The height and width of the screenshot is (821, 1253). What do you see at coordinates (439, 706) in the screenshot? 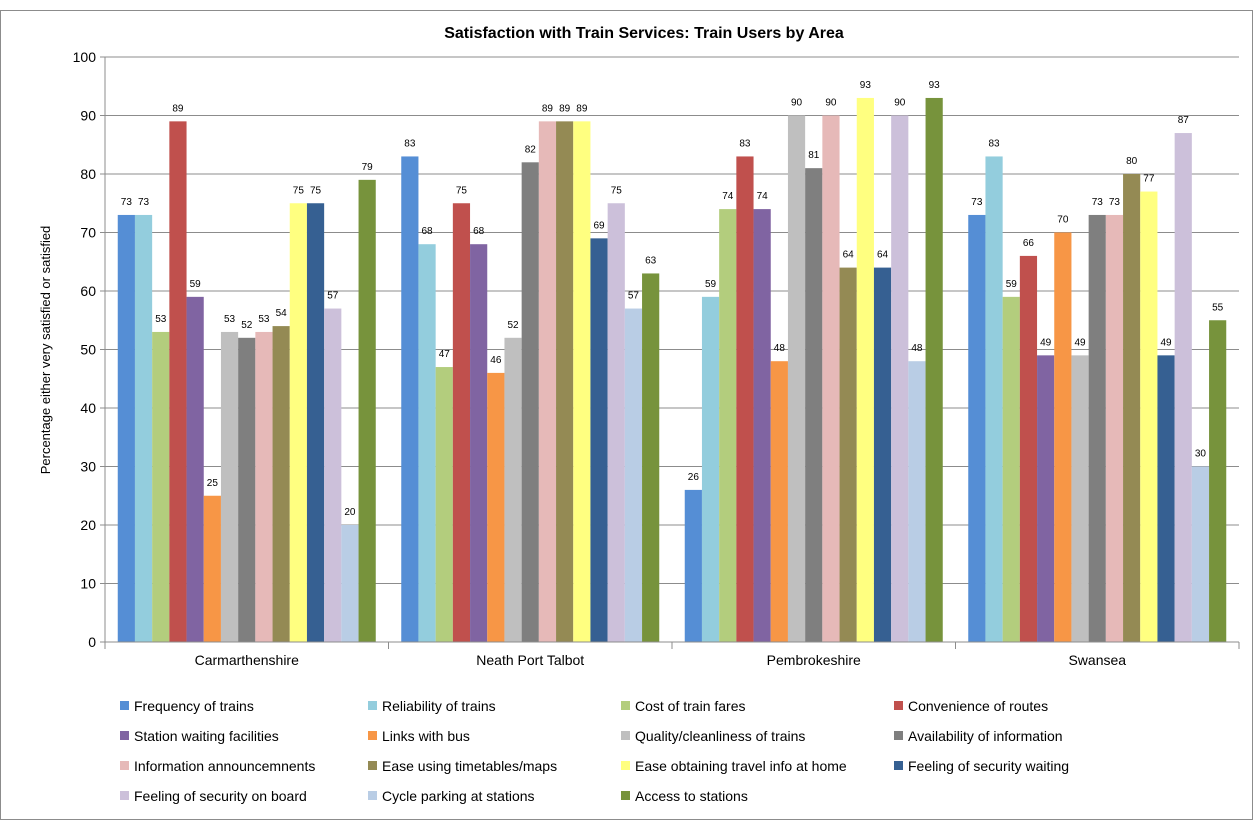
I see `legend-label: Reliability of trains` at bounding box center [439, 706].